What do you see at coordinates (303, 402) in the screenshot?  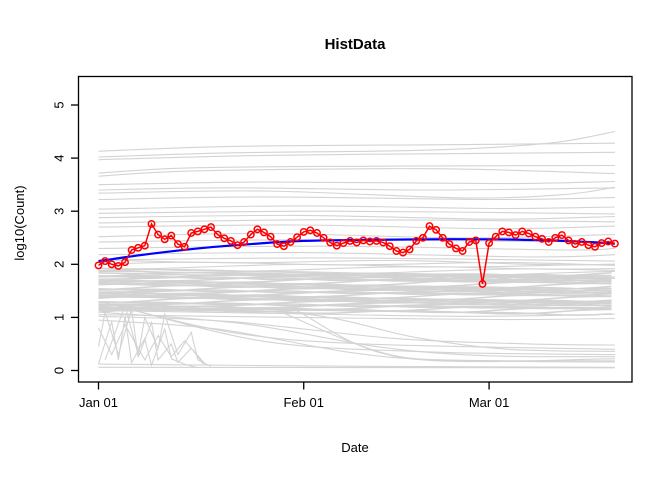 I see `x-tick-label: Feb 01` at bounding box center [303, 402].